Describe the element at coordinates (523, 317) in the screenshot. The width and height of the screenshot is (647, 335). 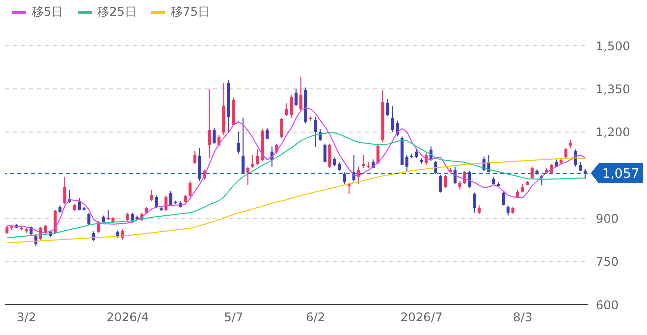
I see `x-tick-label: 8/3` at that location.